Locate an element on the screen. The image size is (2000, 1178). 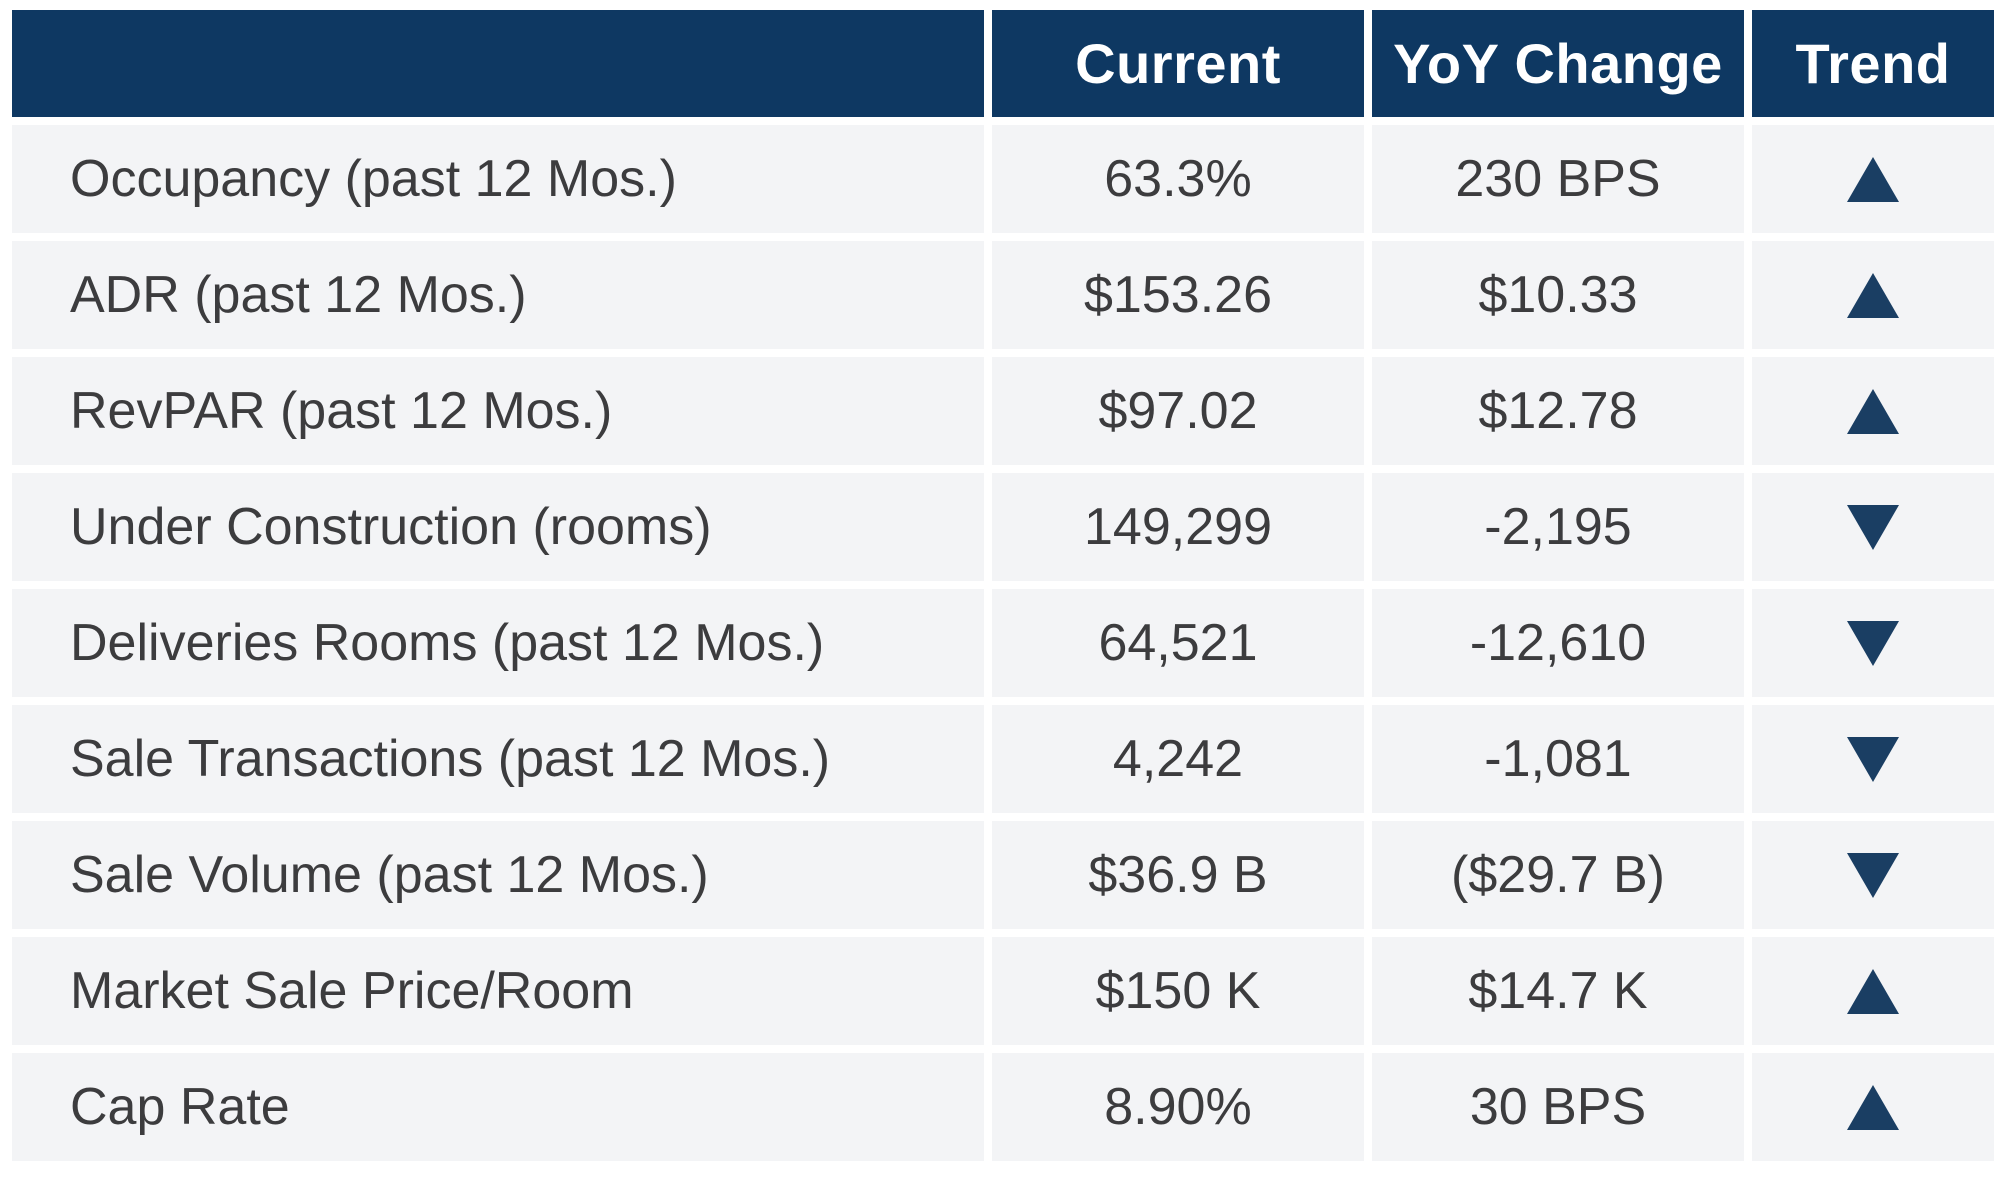
current-value-cell: 8.90% is located at coordinates (1178, 1107).